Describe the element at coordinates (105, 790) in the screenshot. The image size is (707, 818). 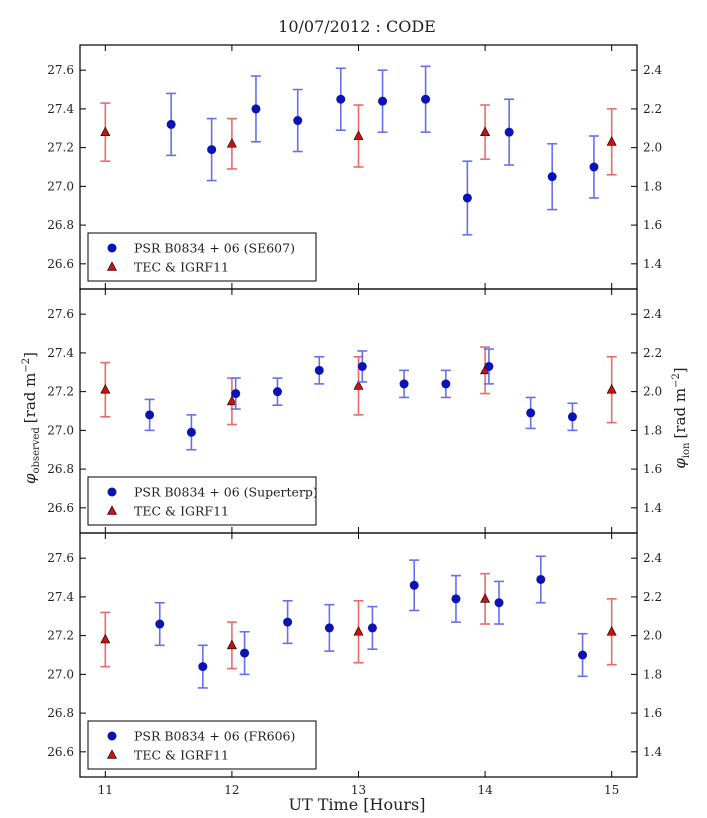
I see `x-tick-label: 11` at that location.